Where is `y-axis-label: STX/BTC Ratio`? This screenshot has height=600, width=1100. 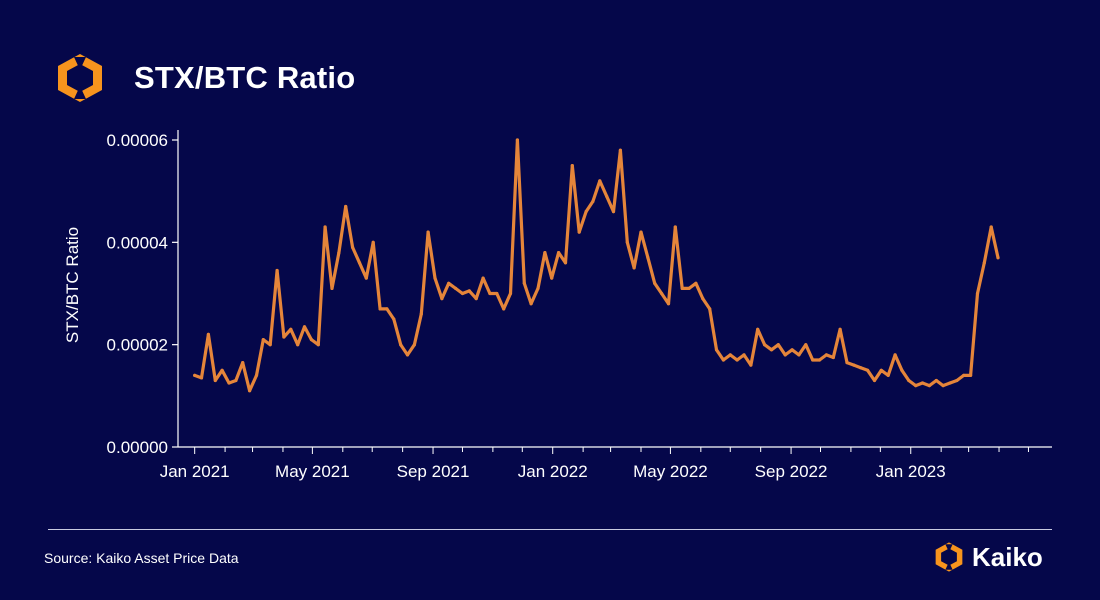
y-axis-label: STX/BTC Ratio is located at coordinates (72, 285).